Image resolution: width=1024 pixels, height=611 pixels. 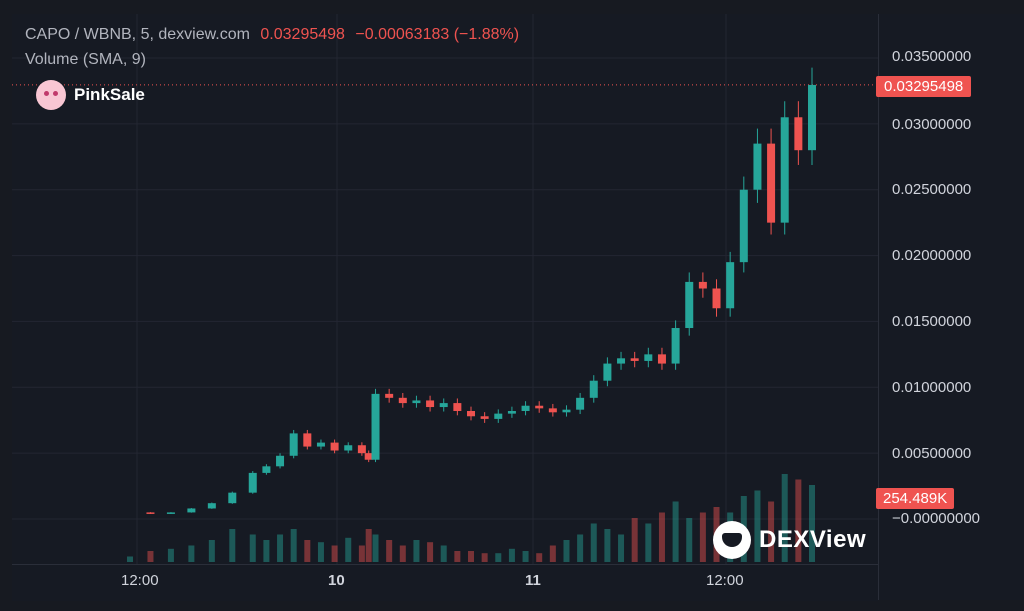 I want to click on y-tick-label: 0.03000000, so click(x=932, y=124).